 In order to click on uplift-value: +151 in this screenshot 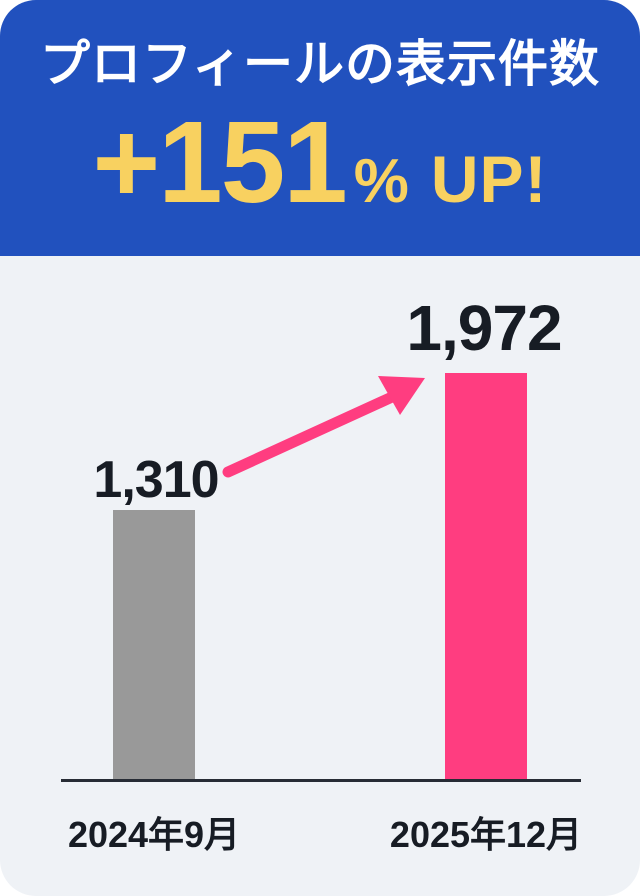, I will do `click(219, 161)`.